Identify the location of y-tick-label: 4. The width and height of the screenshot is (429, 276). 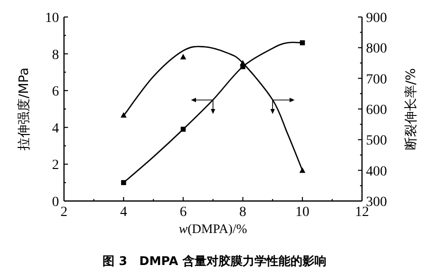
(55, 128).